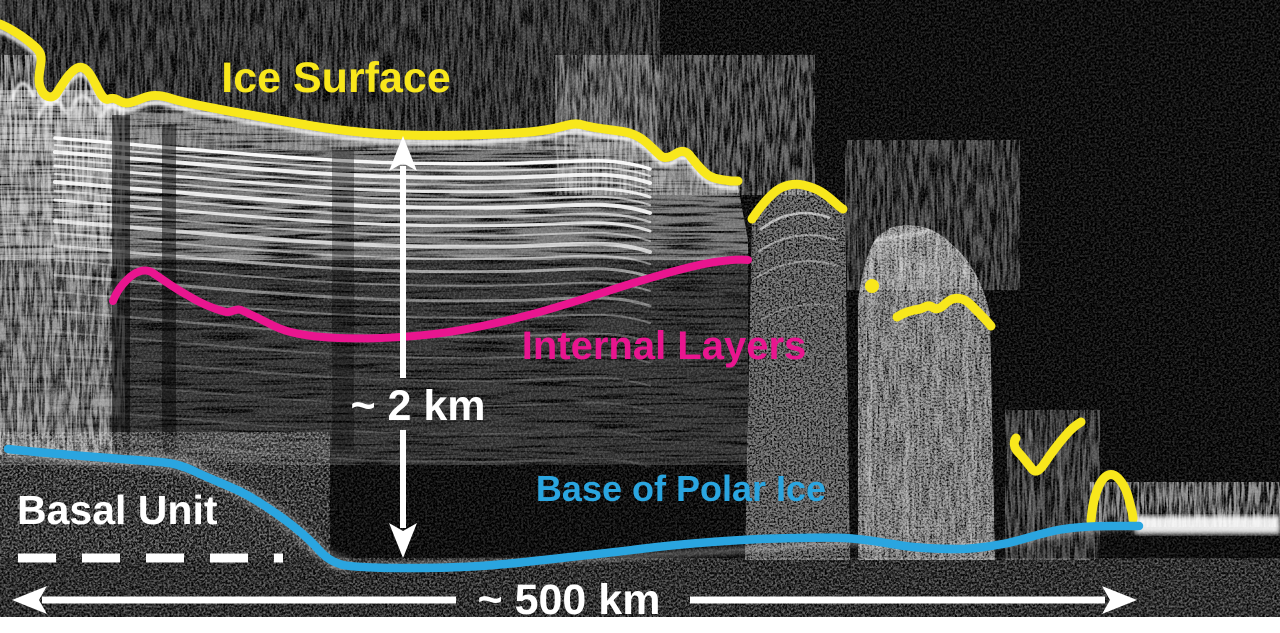 This screenshot has height=633, width=1280. Describe the element at coordinates (664, 346) in the screenshot. I see `internal-layers-label: Internal Layers` at that location.